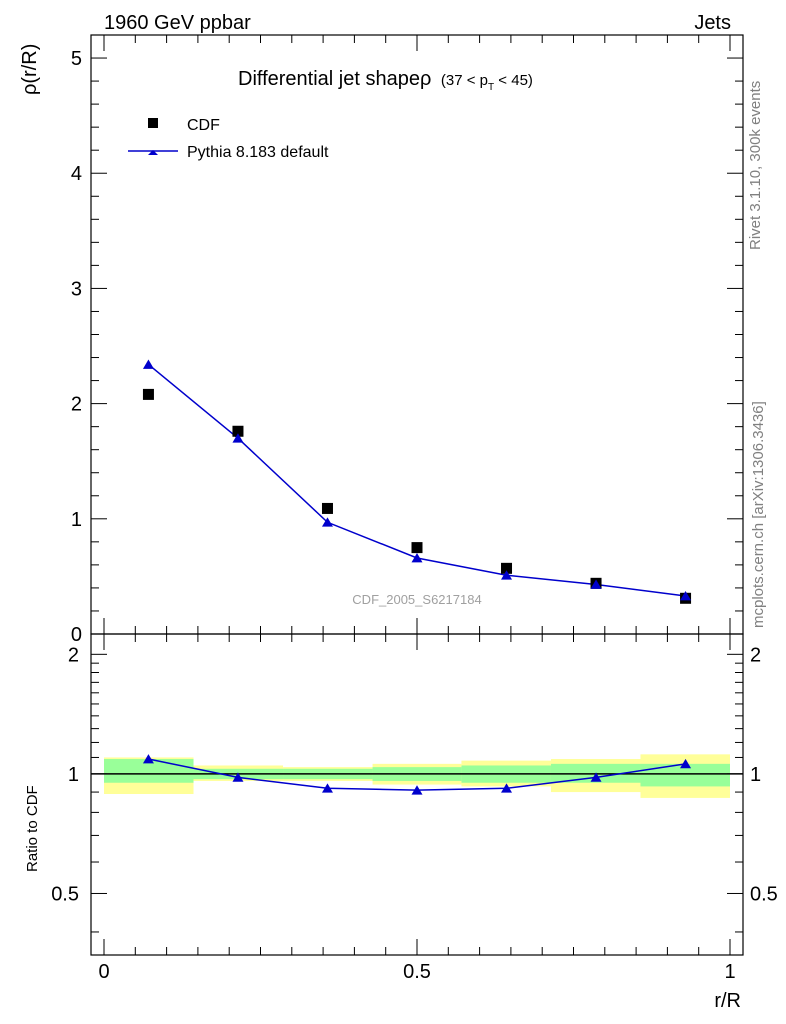  I want to click on main-title: Differential jet shapeρ (37 < pT < 45), so click(385, 80).